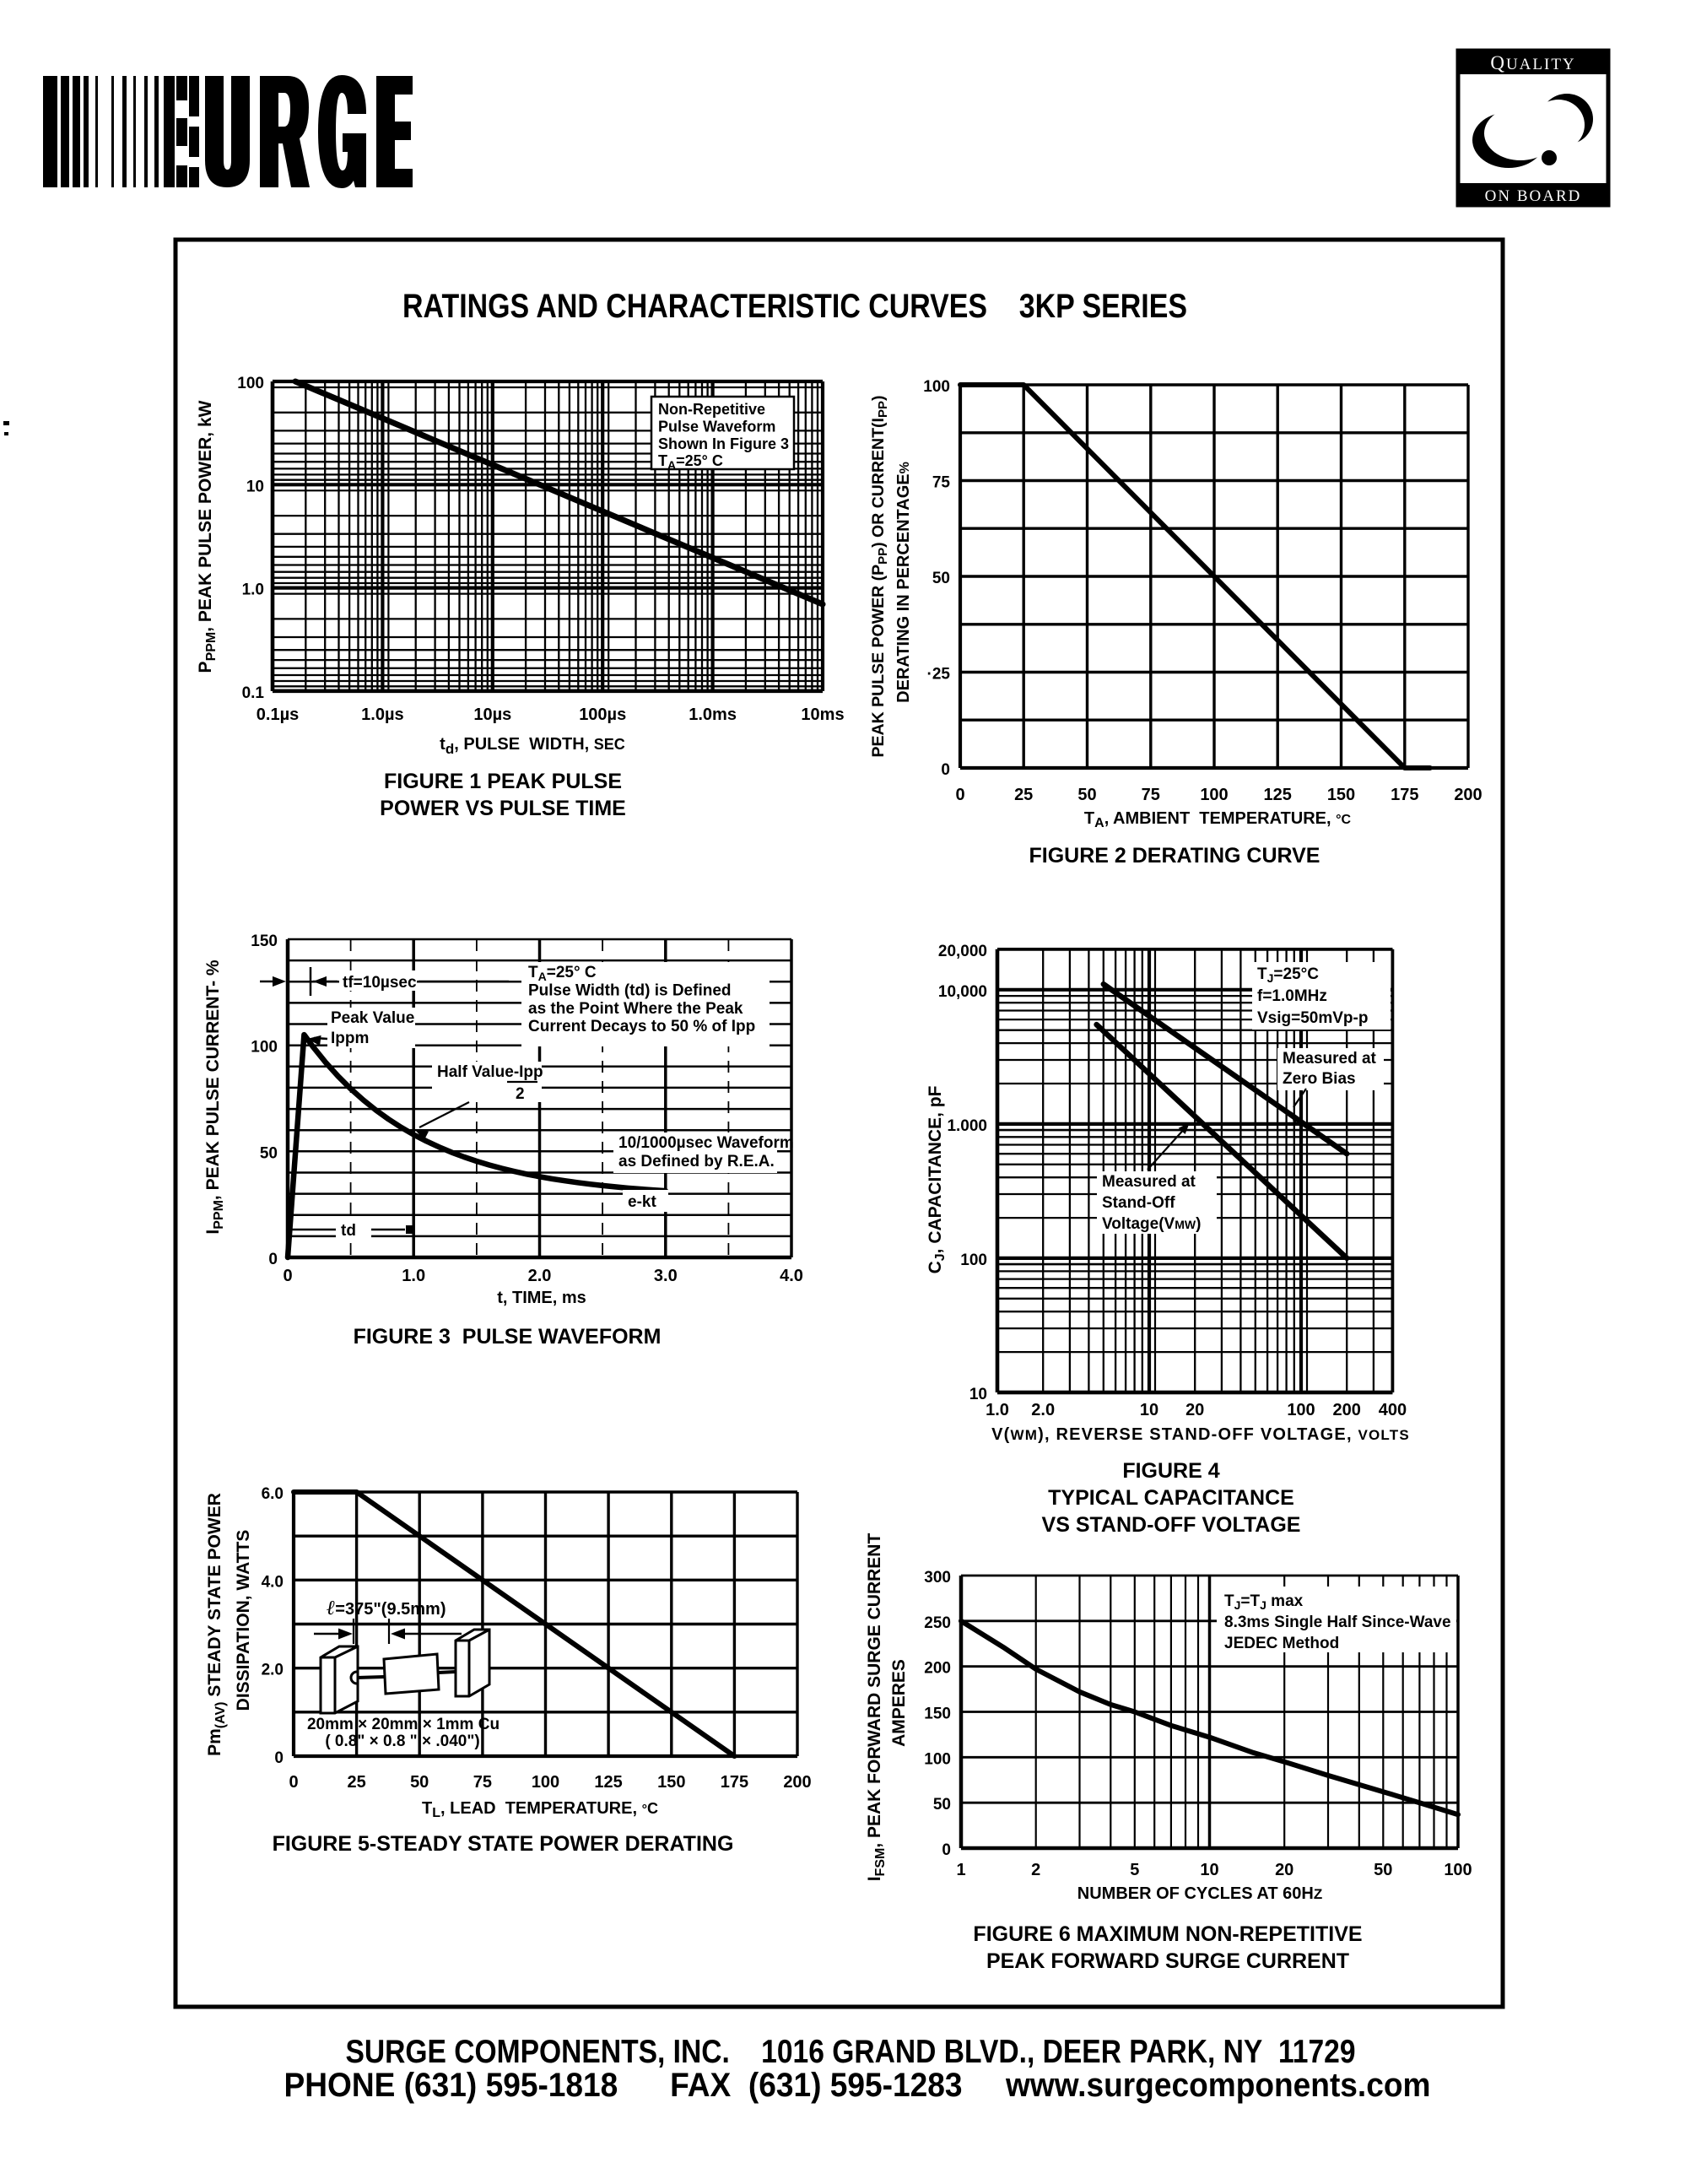 The height and width of the screenshot is (2184, 1685). I want to click on svg-text: TA, AMBIENT TEMPERATURE, °C, so click(1218, 819).